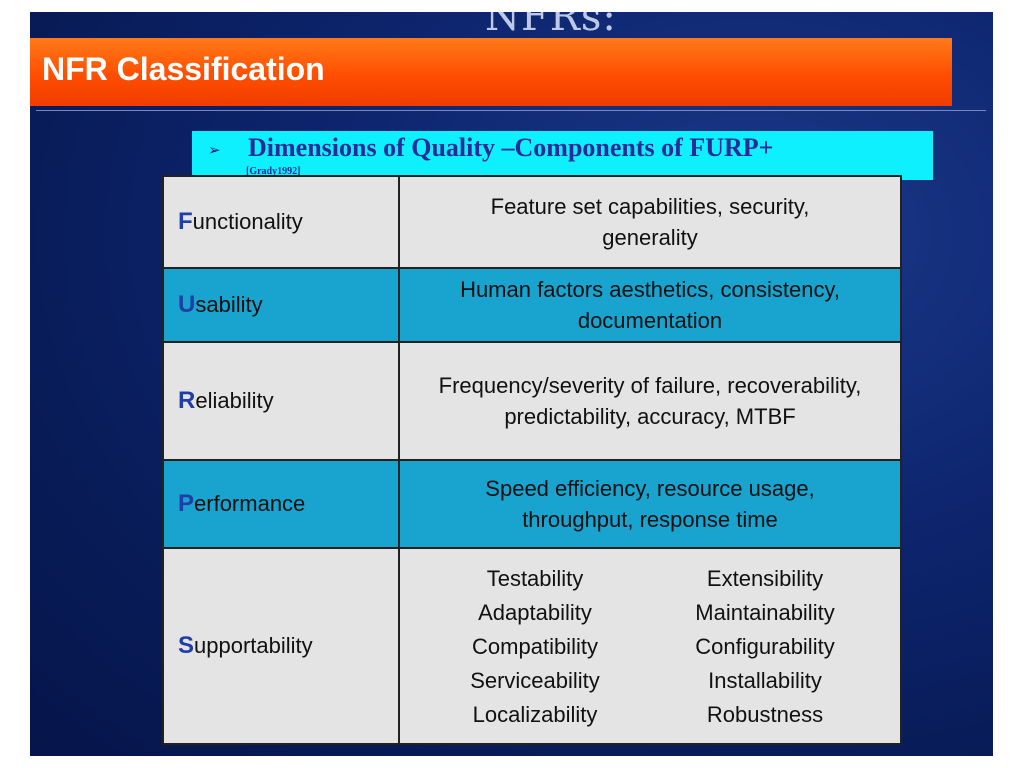 Image resolution: width=1024 pixels, height=768 pixels. Describe the element at coordinates (273, 171) in the screenshot. I see `citation-text: [Grady1992]` at that location.